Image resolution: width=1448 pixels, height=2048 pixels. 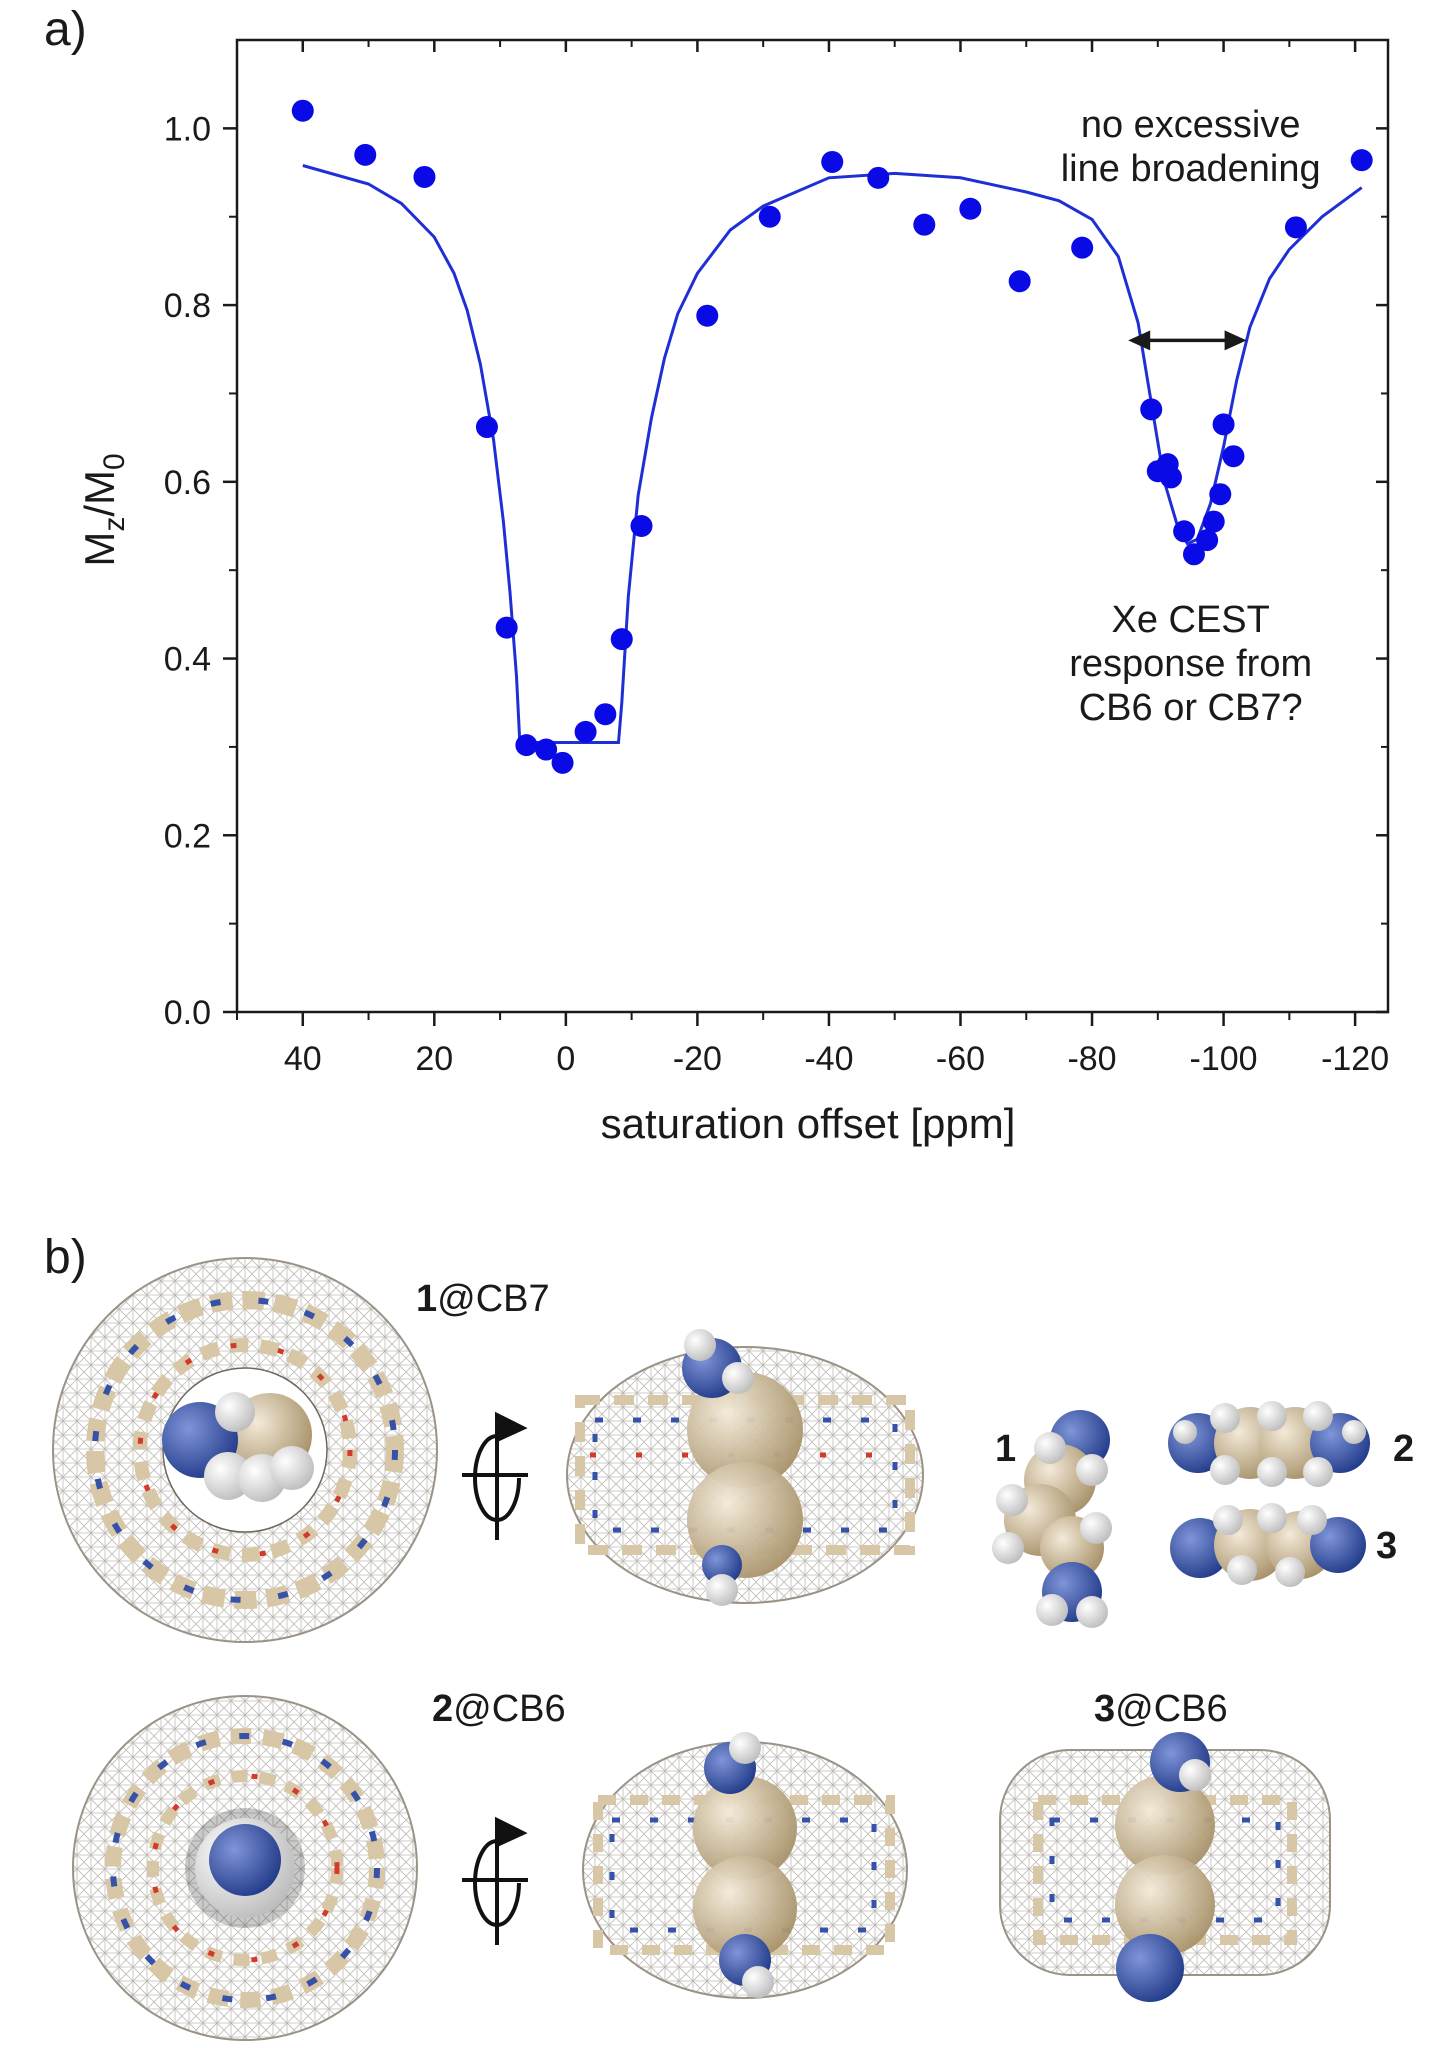 What do you see at coordinates (434, 1059) in the screenshot?
I see `x-tick-label: 20` at bounding box center [434, 1059].